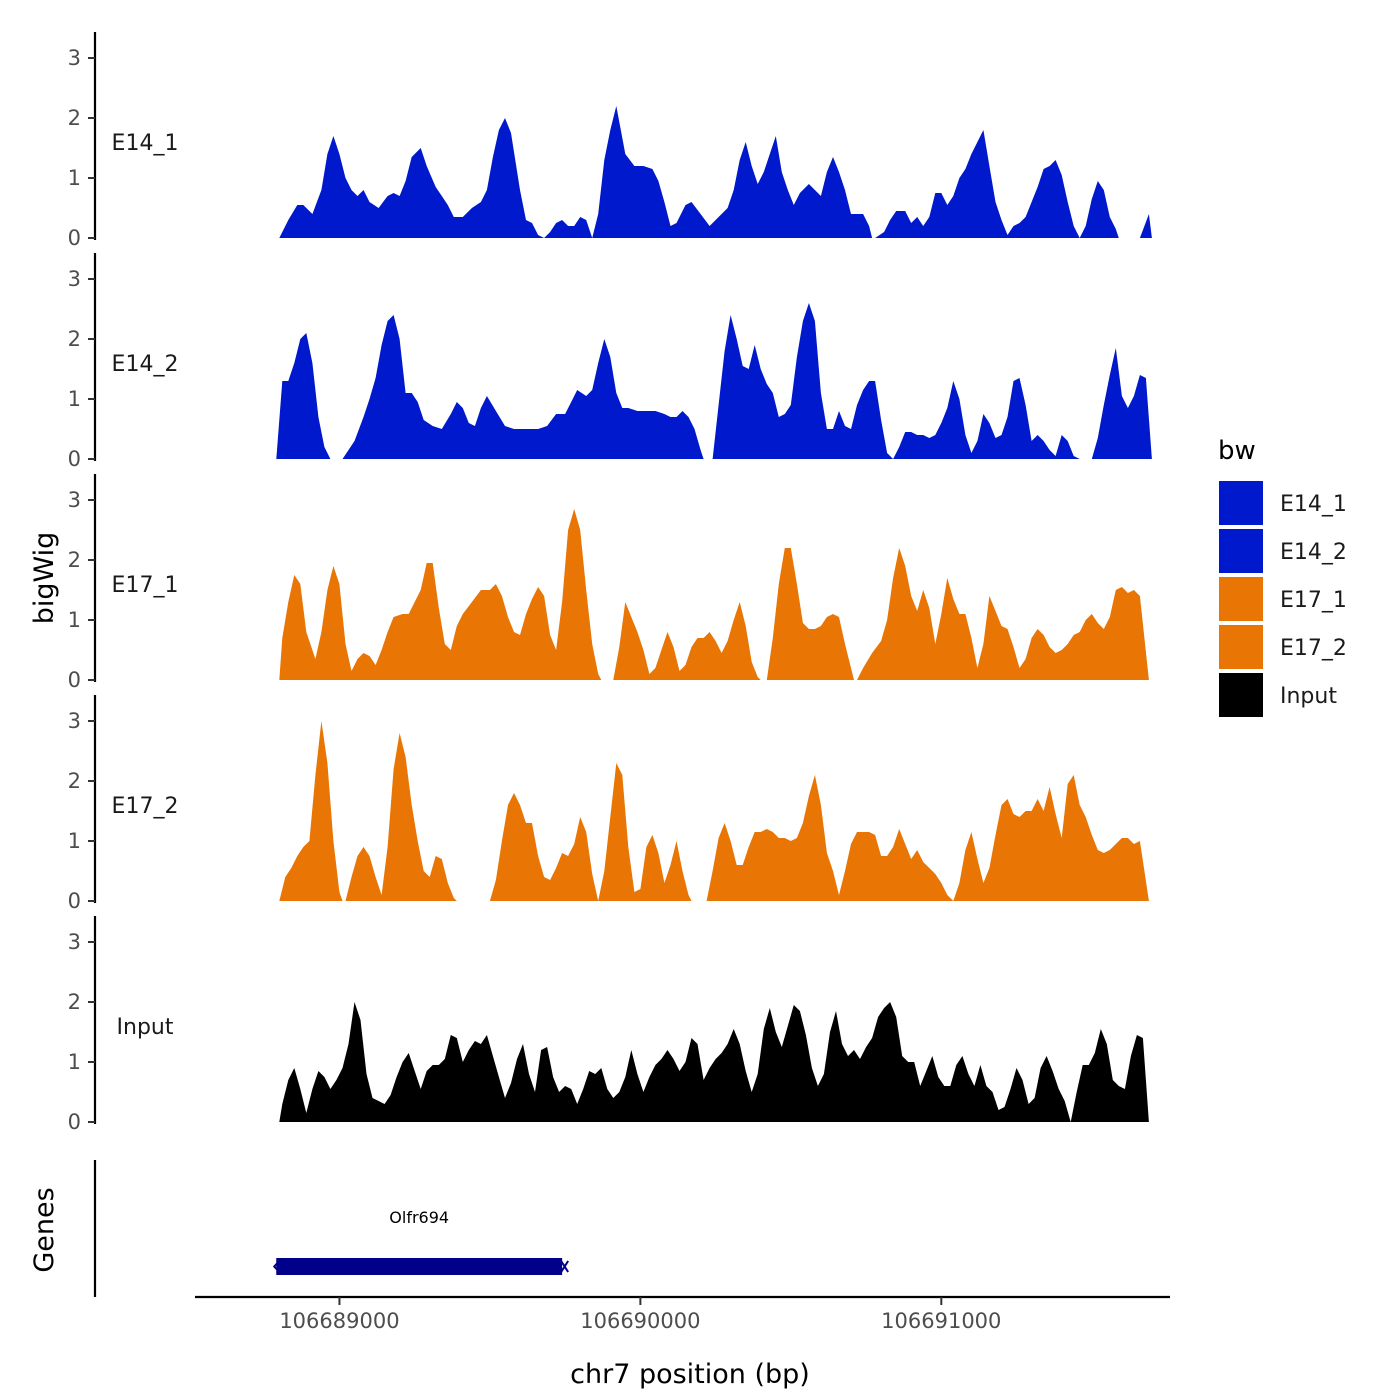  What do you see at coordinates (1313, 648) in the screenshot?
I see `legend-label: E17_2` at bounding box center [1313, 648].